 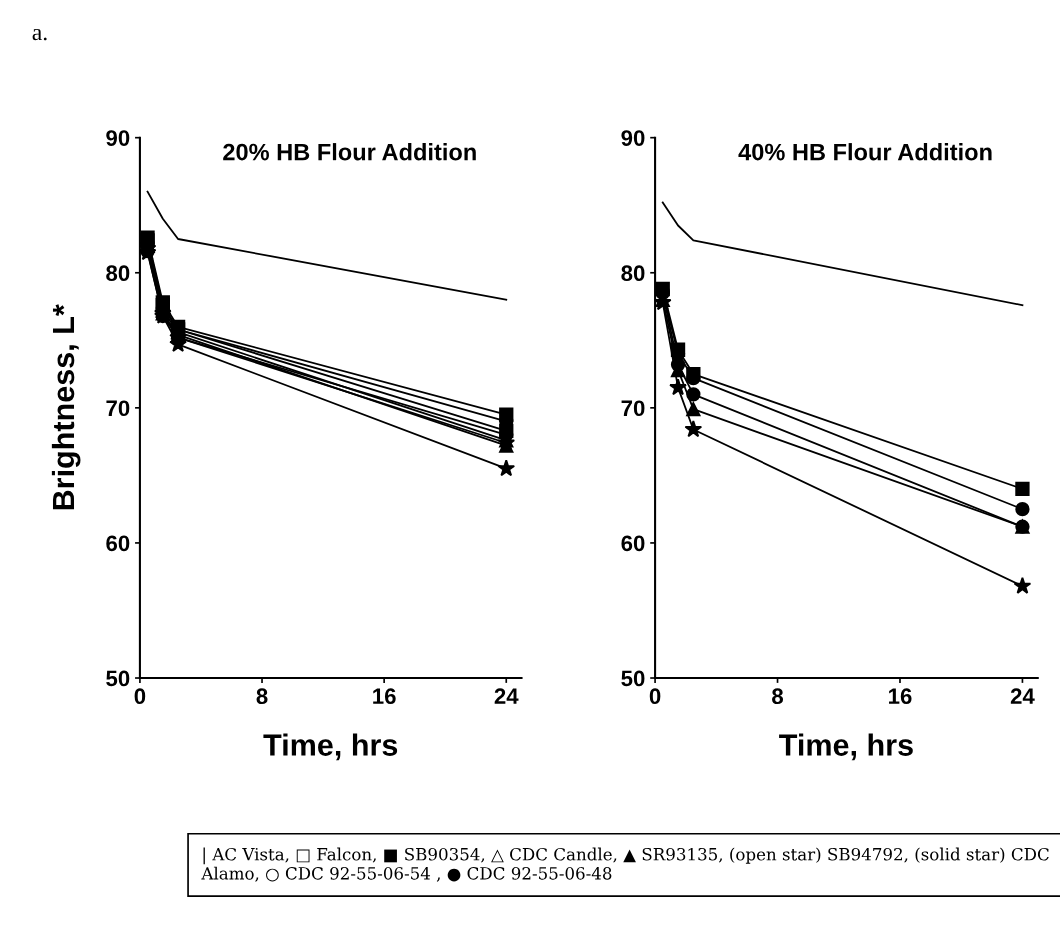 I want to click on chart-title: 40% HB Flour Addition, so click(x=865, y=152).